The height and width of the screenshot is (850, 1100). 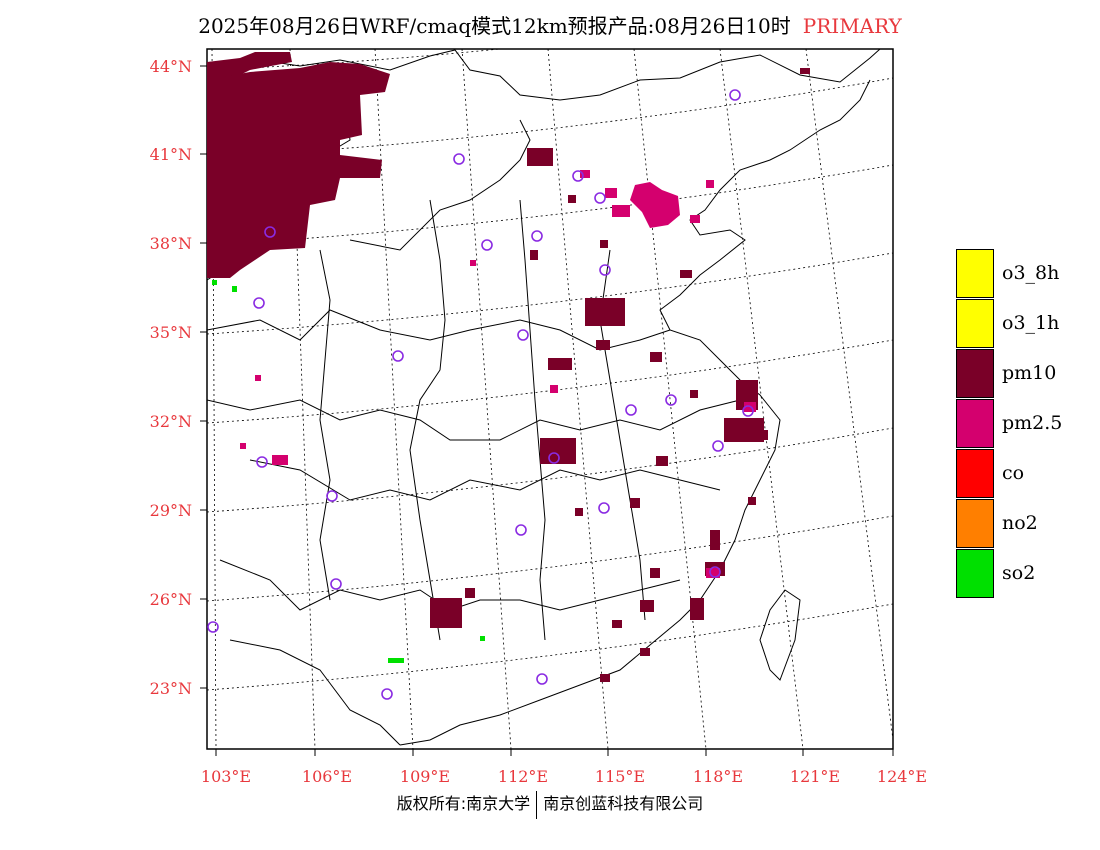 What do you see at coordinates (171, 421) in the screenshot?
I see `lat-label-32: 32°N` at bounding box center [171, 421].